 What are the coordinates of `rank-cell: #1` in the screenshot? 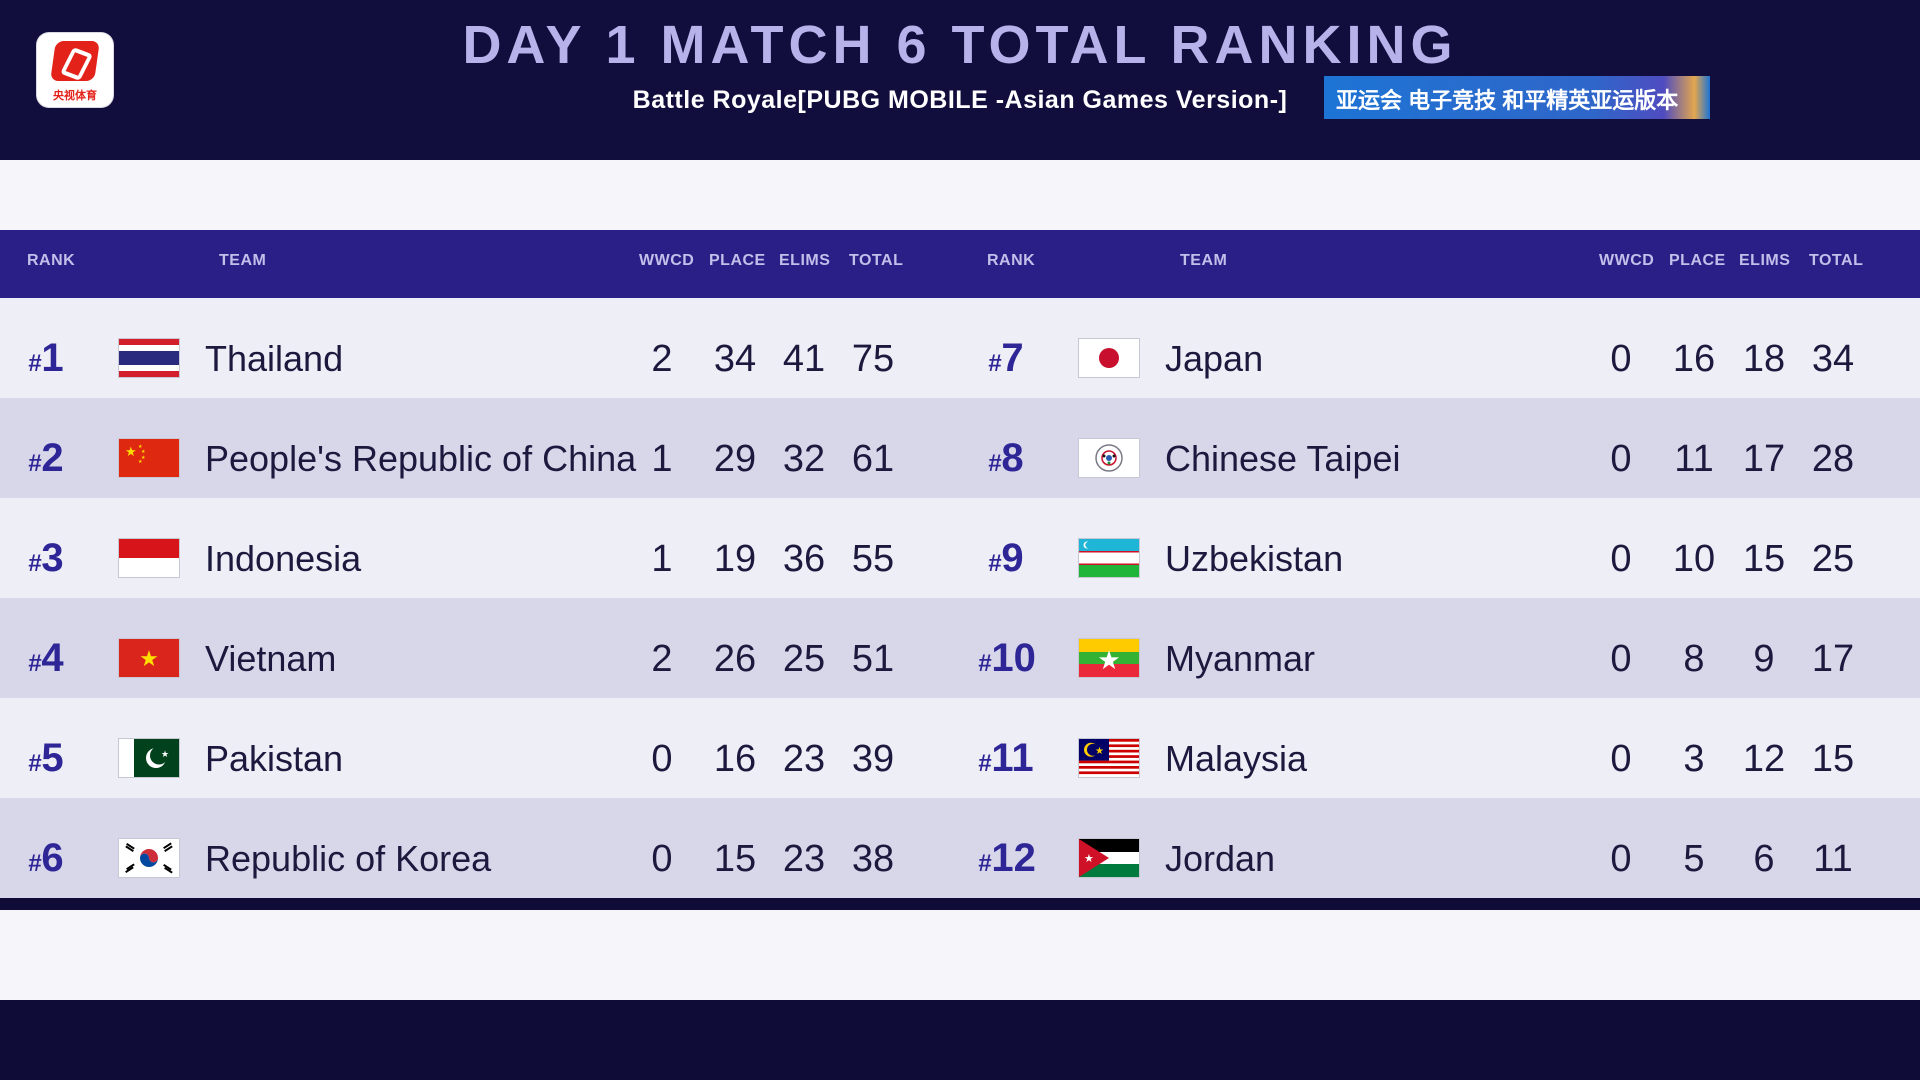 It's located at (46, 358).